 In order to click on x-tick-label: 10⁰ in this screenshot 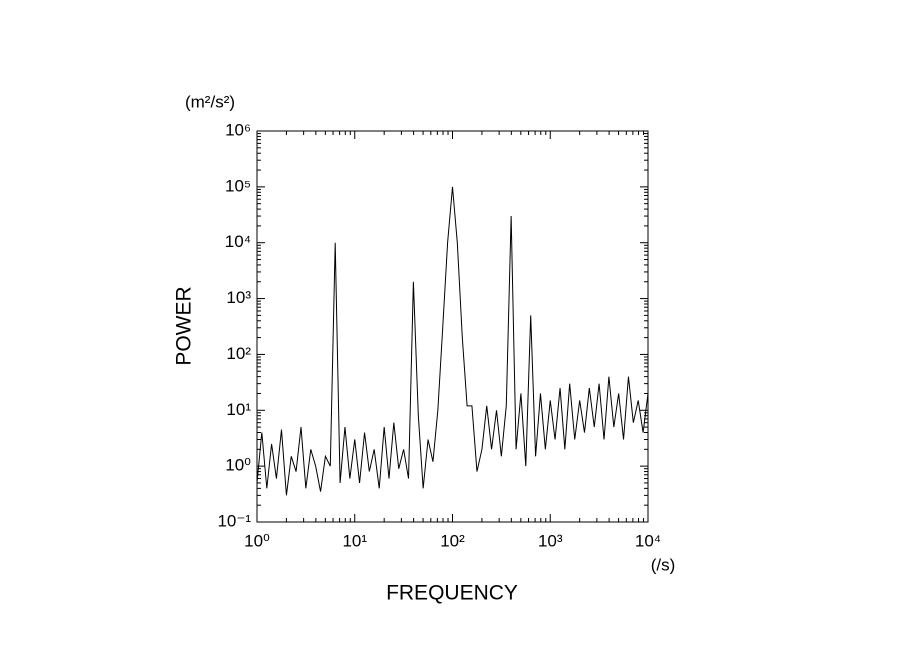, I will do `click(257, 540)`.